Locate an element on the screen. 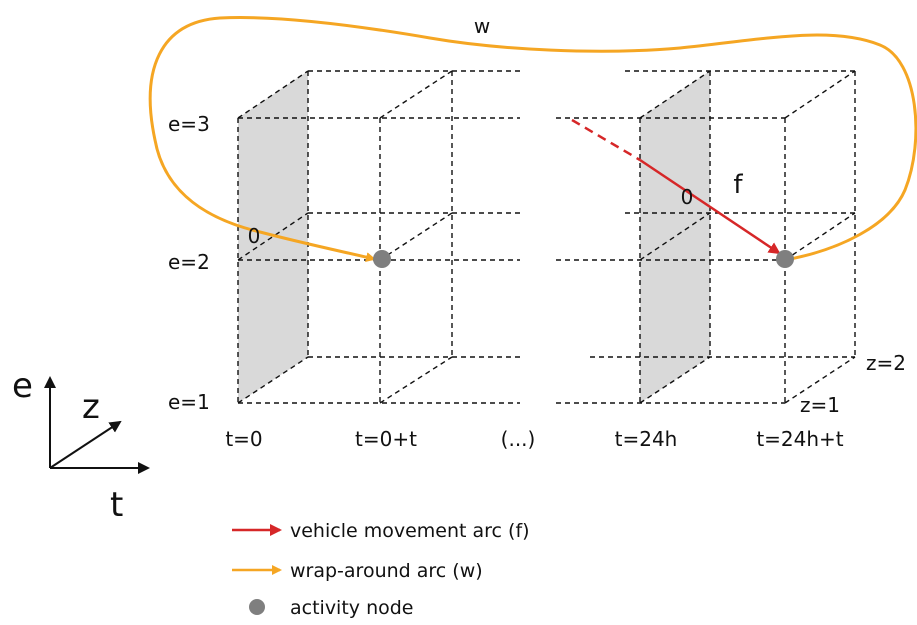 This screenshot has width=917, height=625. vehicle-movement-arc is located at coordinates (710, 206).